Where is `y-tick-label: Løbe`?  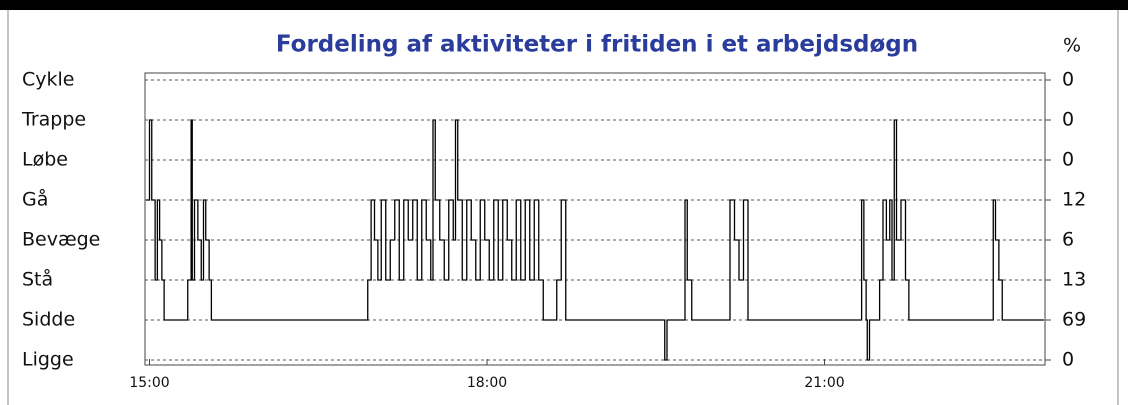 y-tick-label: Løbe is located at coordinates (45, 160).